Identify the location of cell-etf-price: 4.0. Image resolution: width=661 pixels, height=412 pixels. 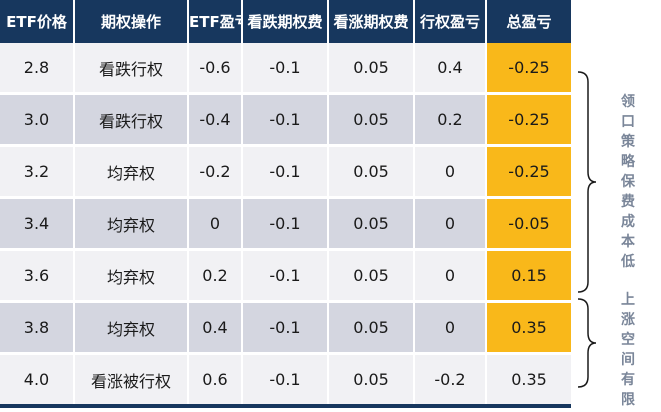
(37, 380).